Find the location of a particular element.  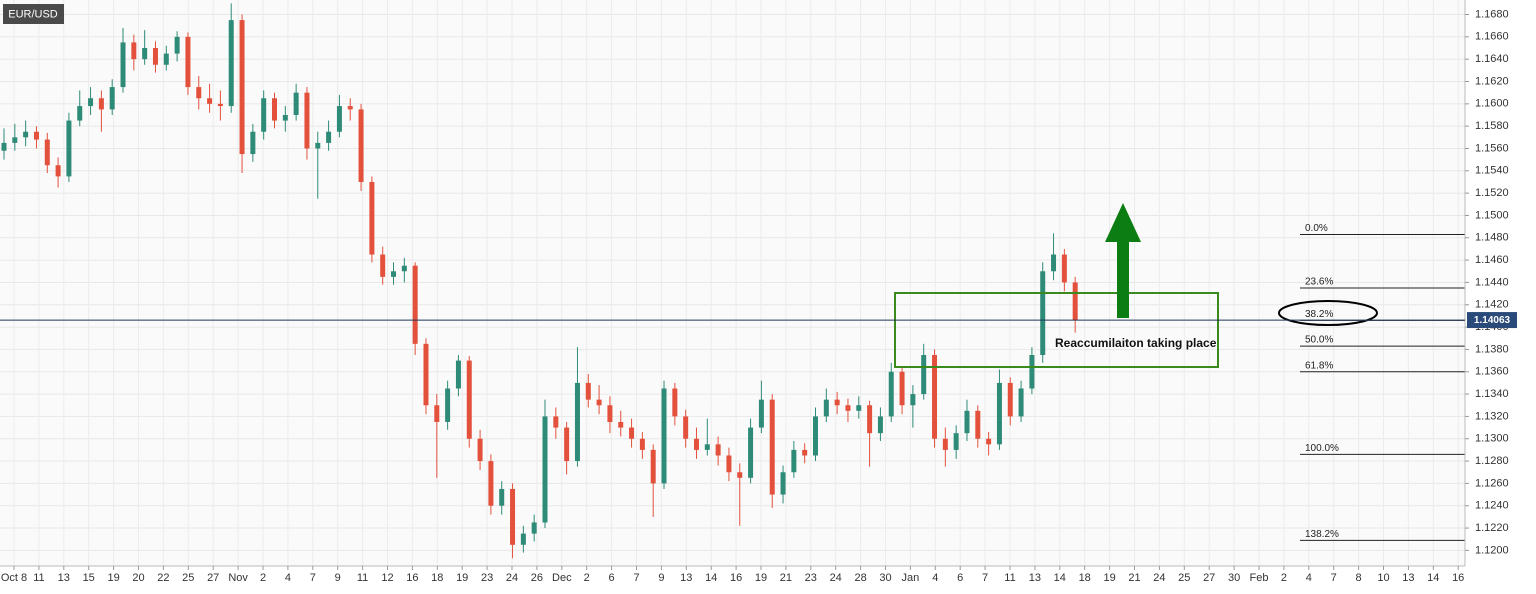

fib-label: 61.8% is located at coordinates (1319, 365).